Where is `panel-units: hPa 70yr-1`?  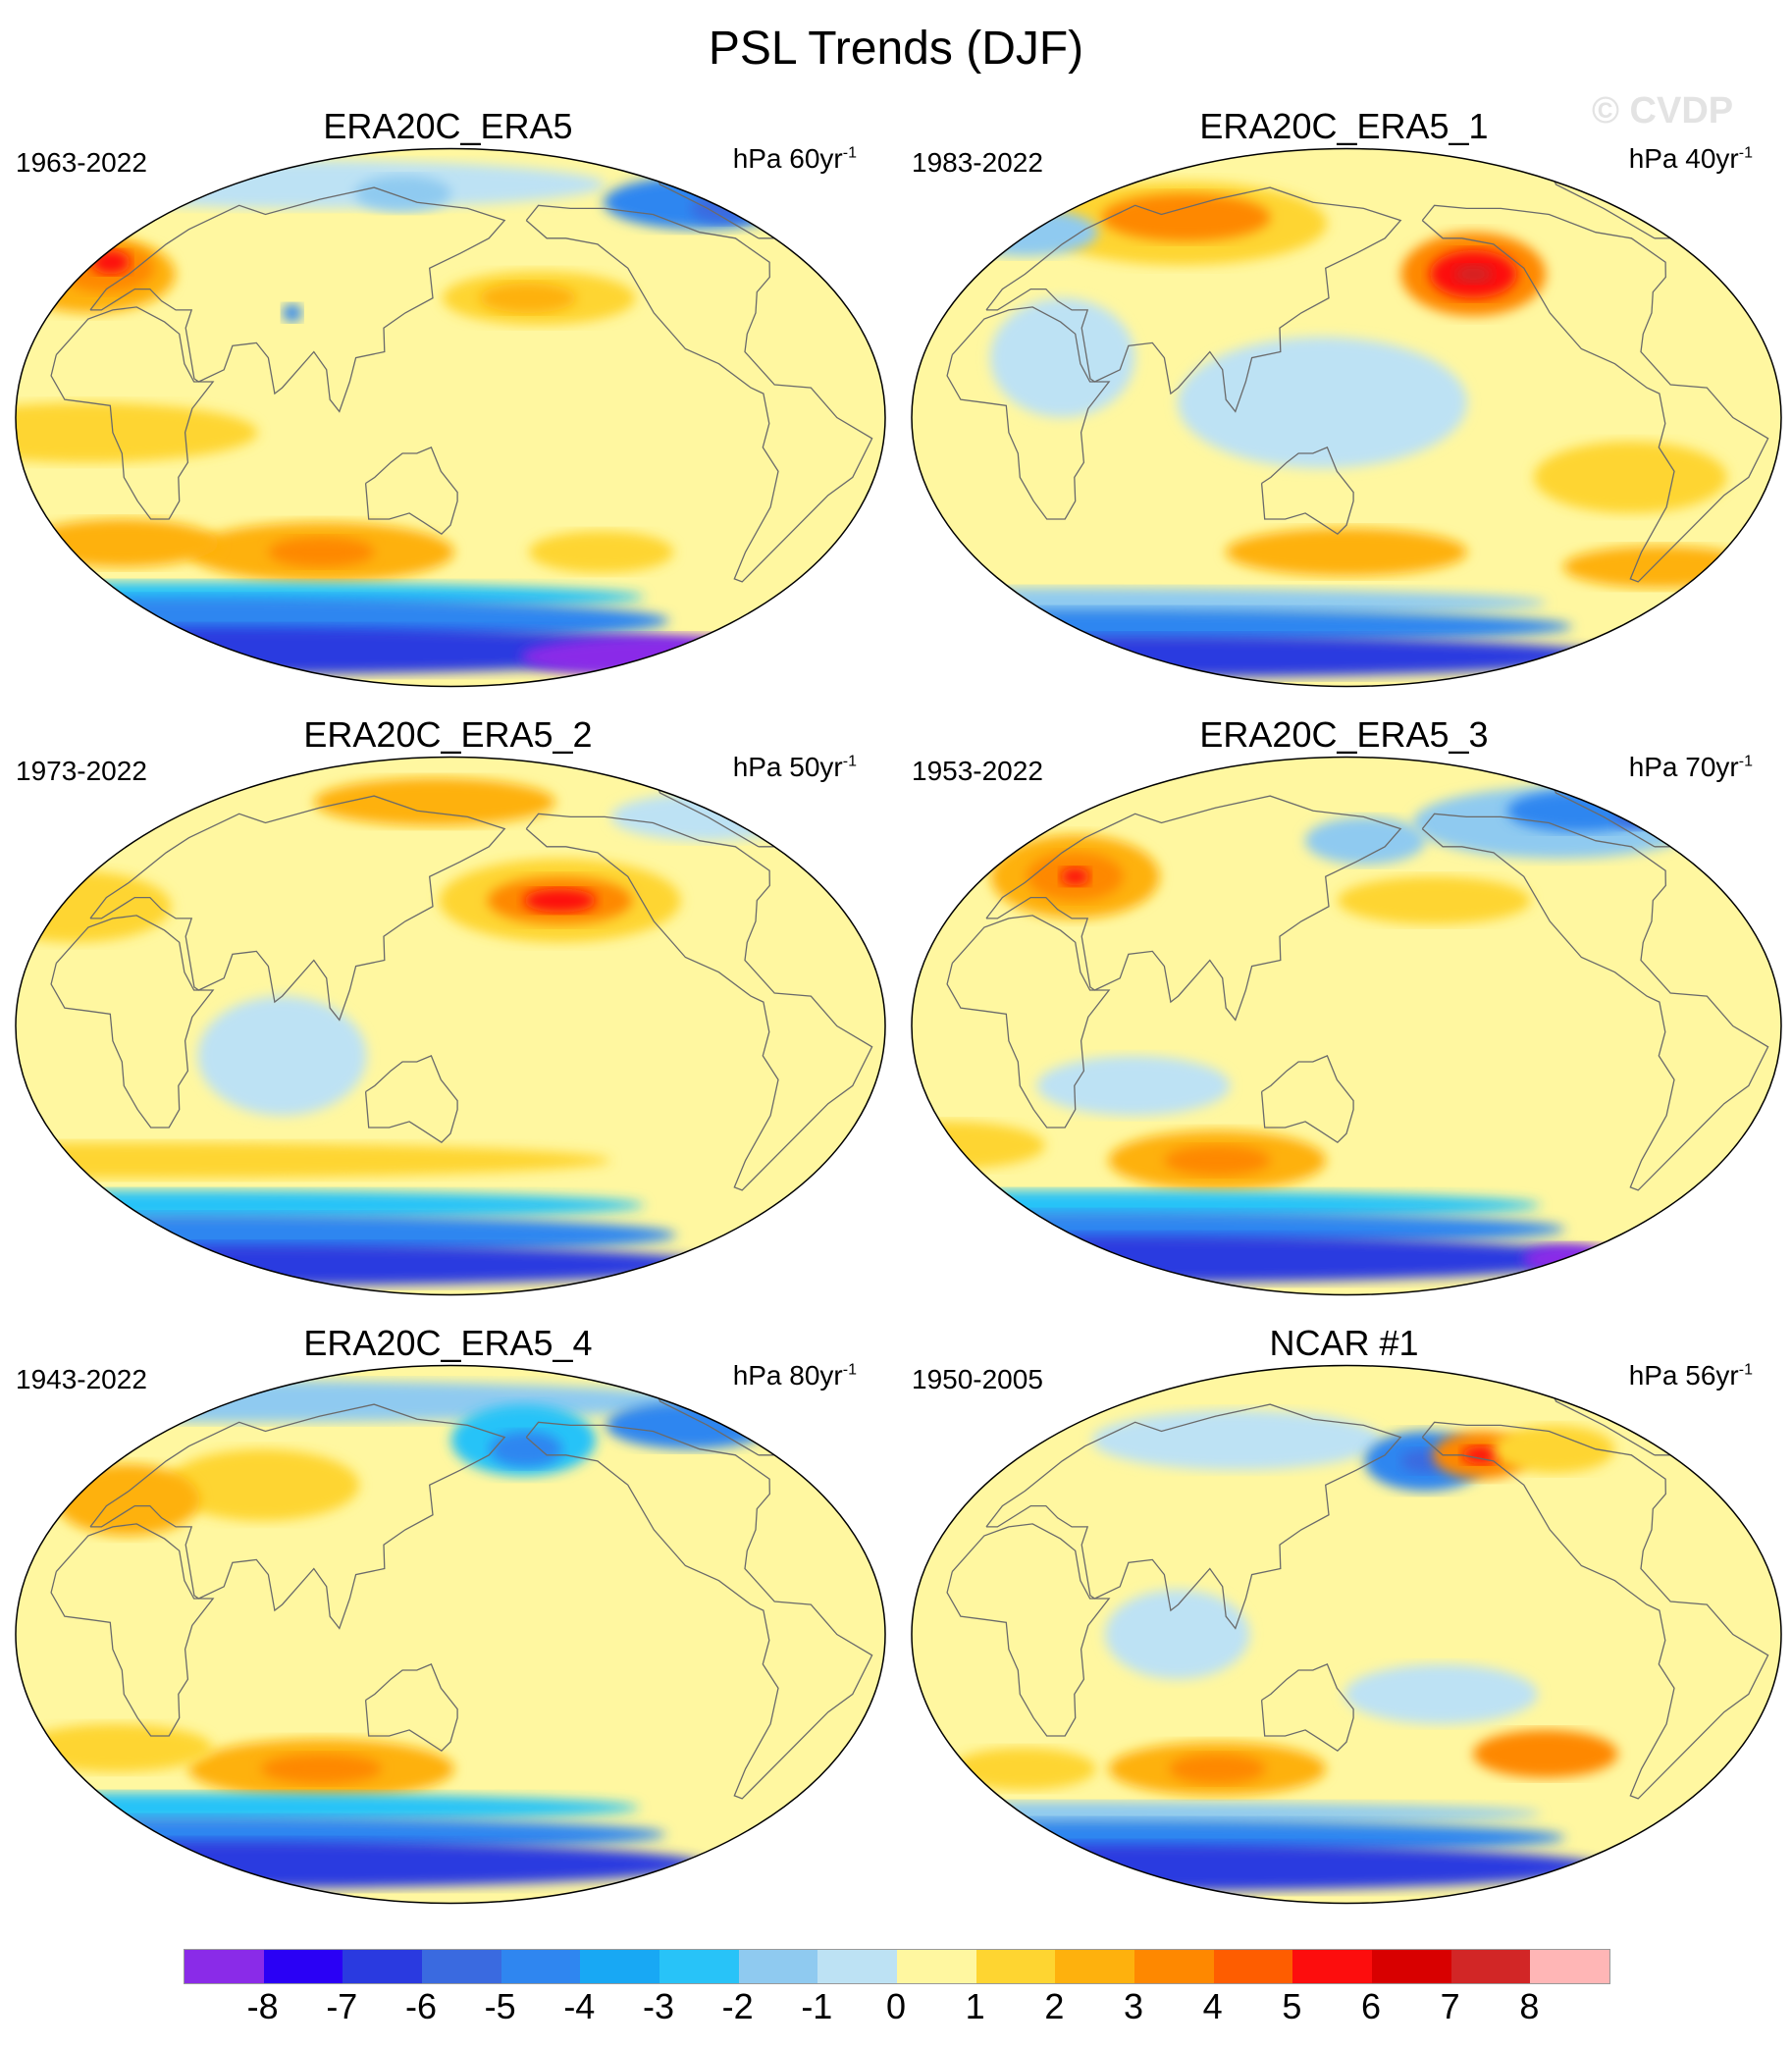 panel-units: hPa 70yr-1 is located at coordinates (1691, 767).